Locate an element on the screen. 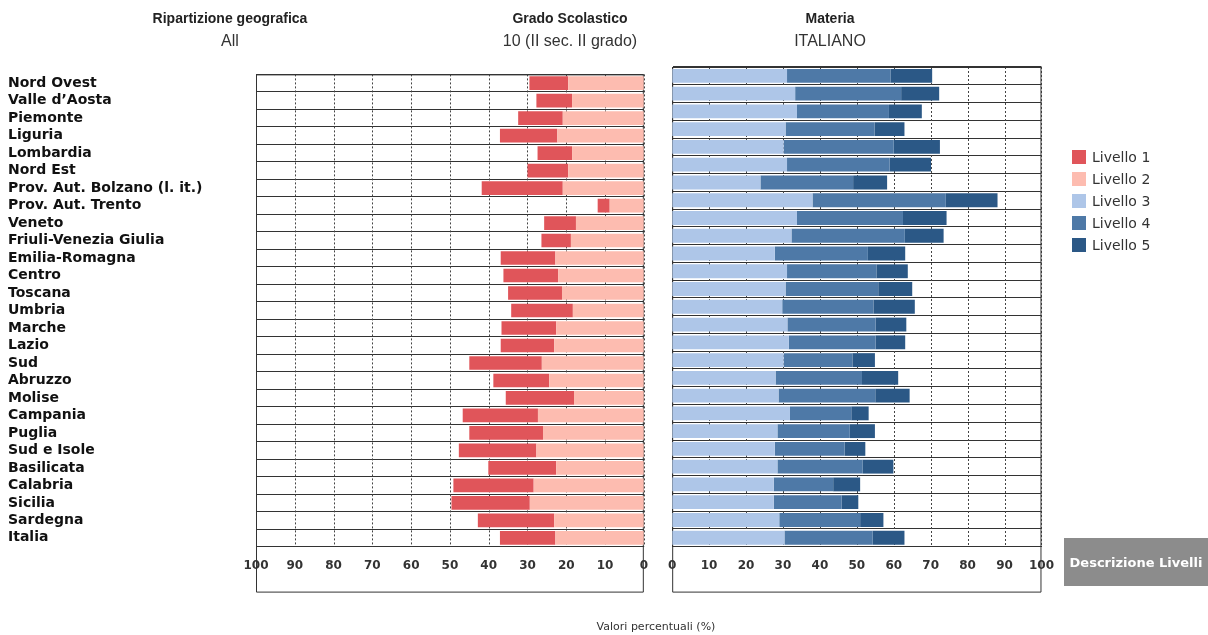 Image resolution: width=1208 pixels, height=635 pixels. x-tick-label: 70 is located at coordinates (372, 564).